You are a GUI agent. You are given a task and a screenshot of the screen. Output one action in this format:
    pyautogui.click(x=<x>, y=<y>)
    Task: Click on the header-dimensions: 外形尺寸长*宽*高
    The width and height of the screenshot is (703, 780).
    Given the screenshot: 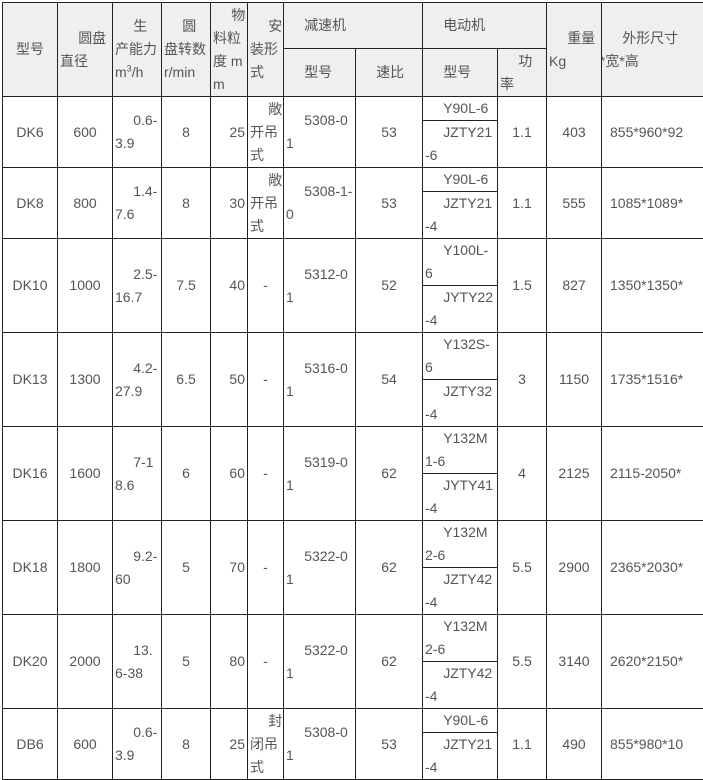 What is the action you would take?
    pyautogui.click(x=652, y=50)
    